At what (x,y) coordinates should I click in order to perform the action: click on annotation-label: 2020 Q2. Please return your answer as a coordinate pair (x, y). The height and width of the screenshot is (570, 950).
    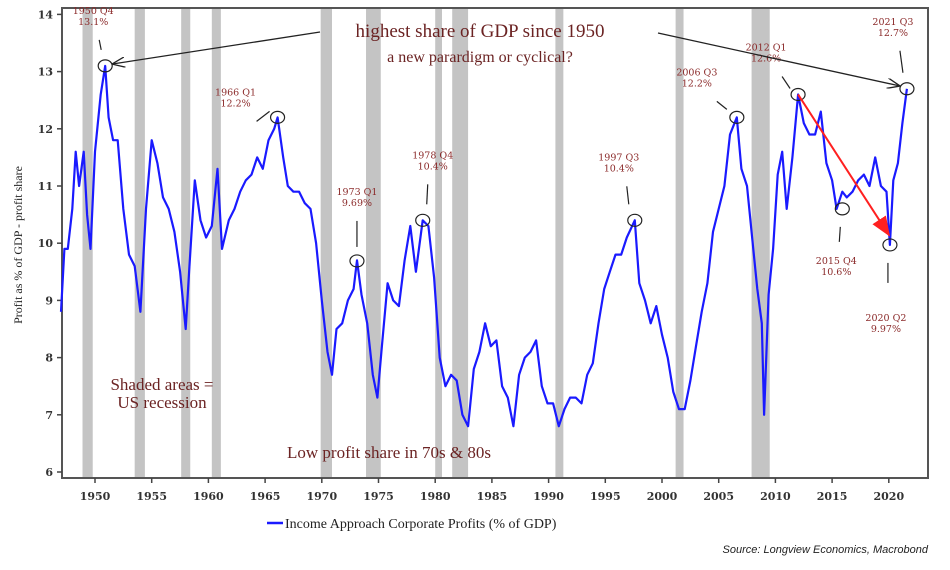
    Looking at the image, I should click on (885, 318).